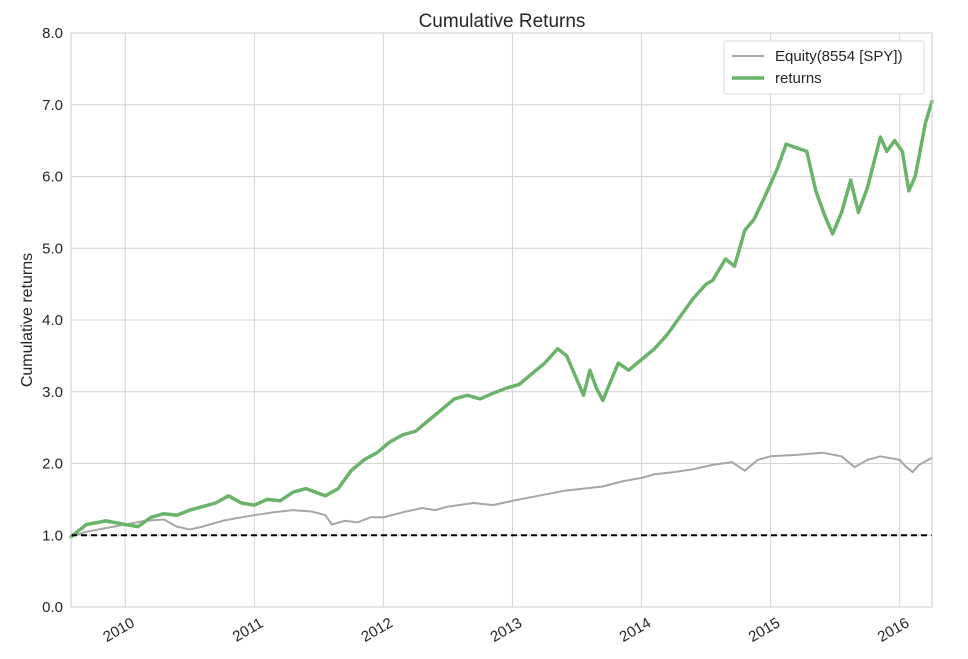  I want to click on y-tick-label: 3.0, so click(52, 392).